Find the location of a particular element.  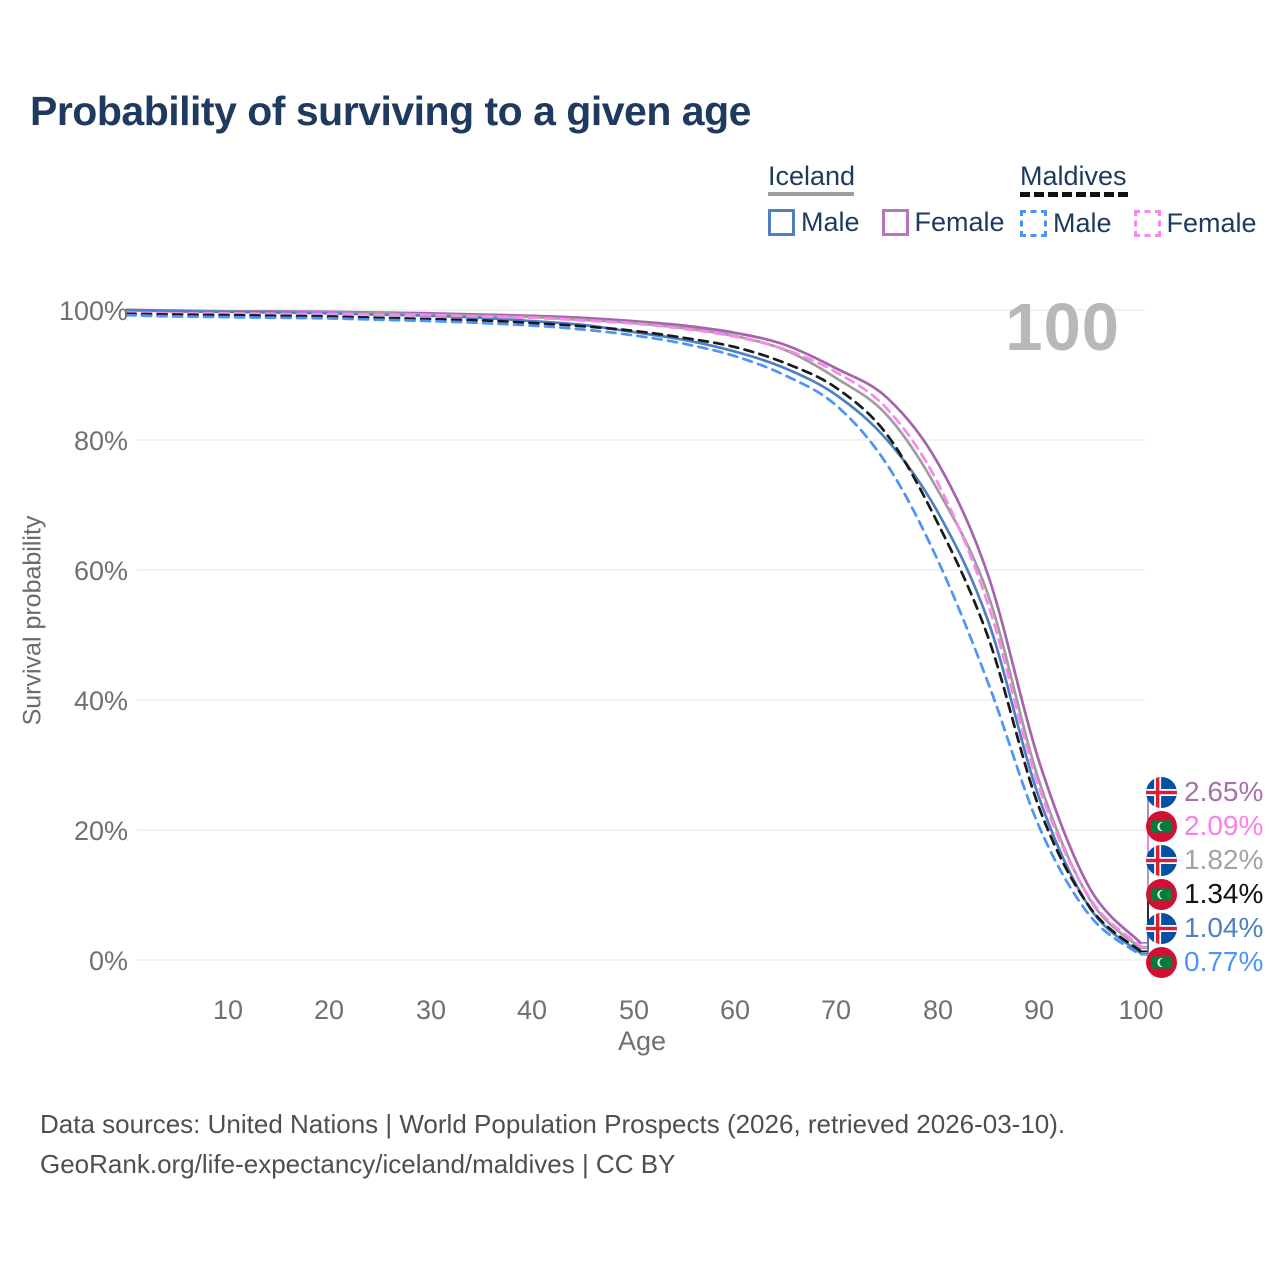

y-tick-100: 100% is located at coordinates (93, 311).